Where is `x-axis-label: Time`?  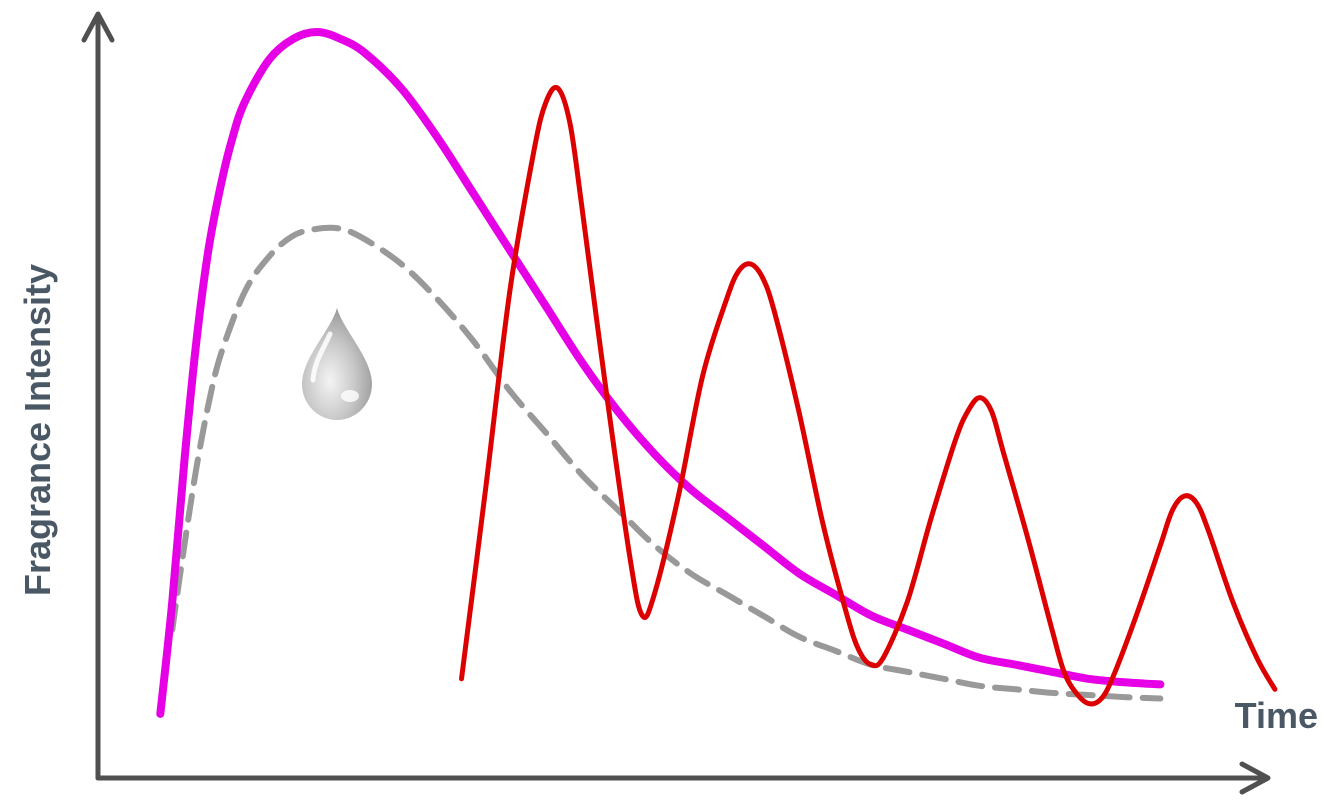 x-axis-label: Time is located at coordinates (1276, 715).